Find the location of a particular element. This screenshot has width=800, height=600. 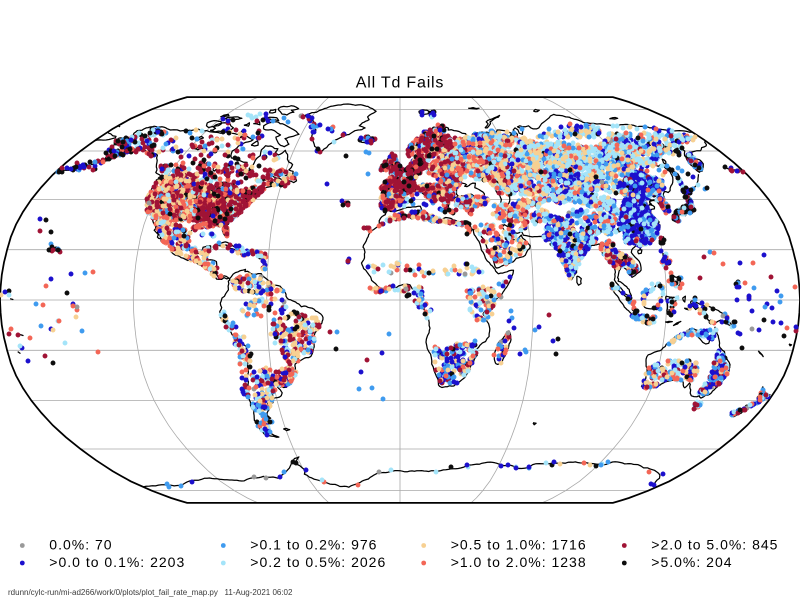

svg-text: >0.1 to 0.2%: 976 is located at coordinates (313, 544).